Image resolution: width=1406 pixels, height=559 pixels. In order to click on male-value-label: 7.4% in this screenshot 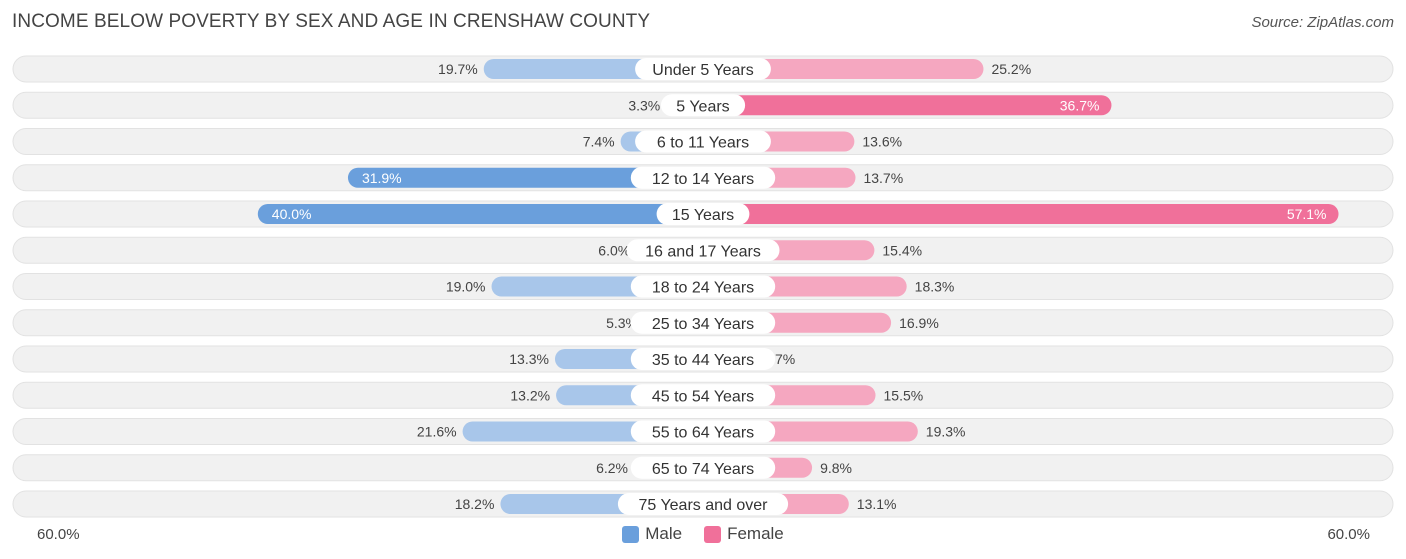, I will do `click(599, 142)`.